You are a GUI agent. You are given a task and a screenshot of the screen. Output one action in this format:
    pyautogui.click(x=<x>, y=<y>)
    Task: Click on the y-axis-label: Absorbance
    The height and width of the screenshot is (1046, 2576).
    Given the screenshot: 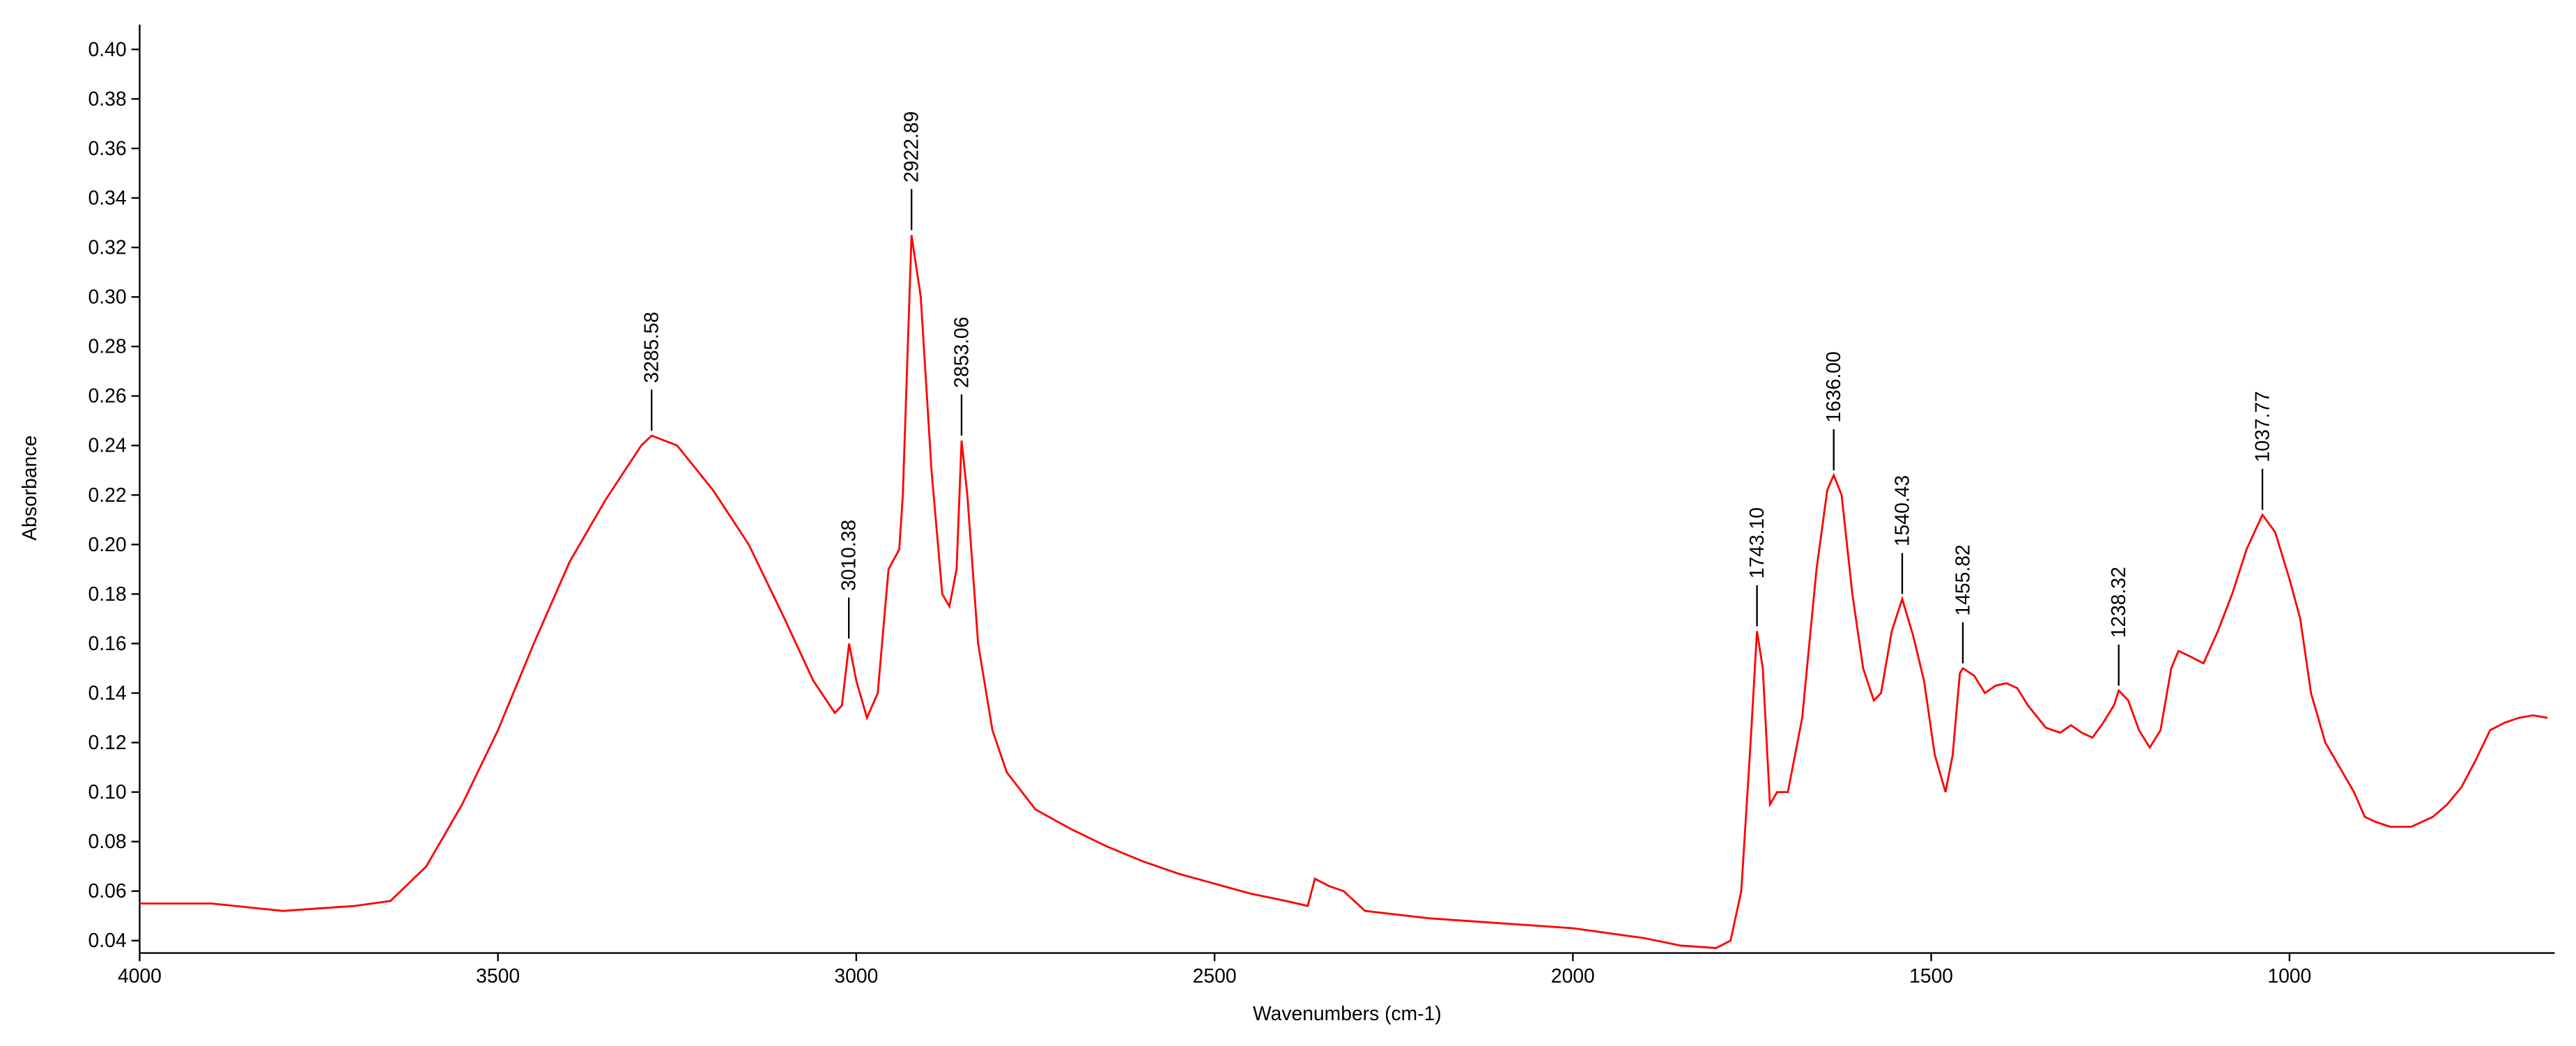 What is the action you would take?
    pyautogui.click(x=29, y=488)
    